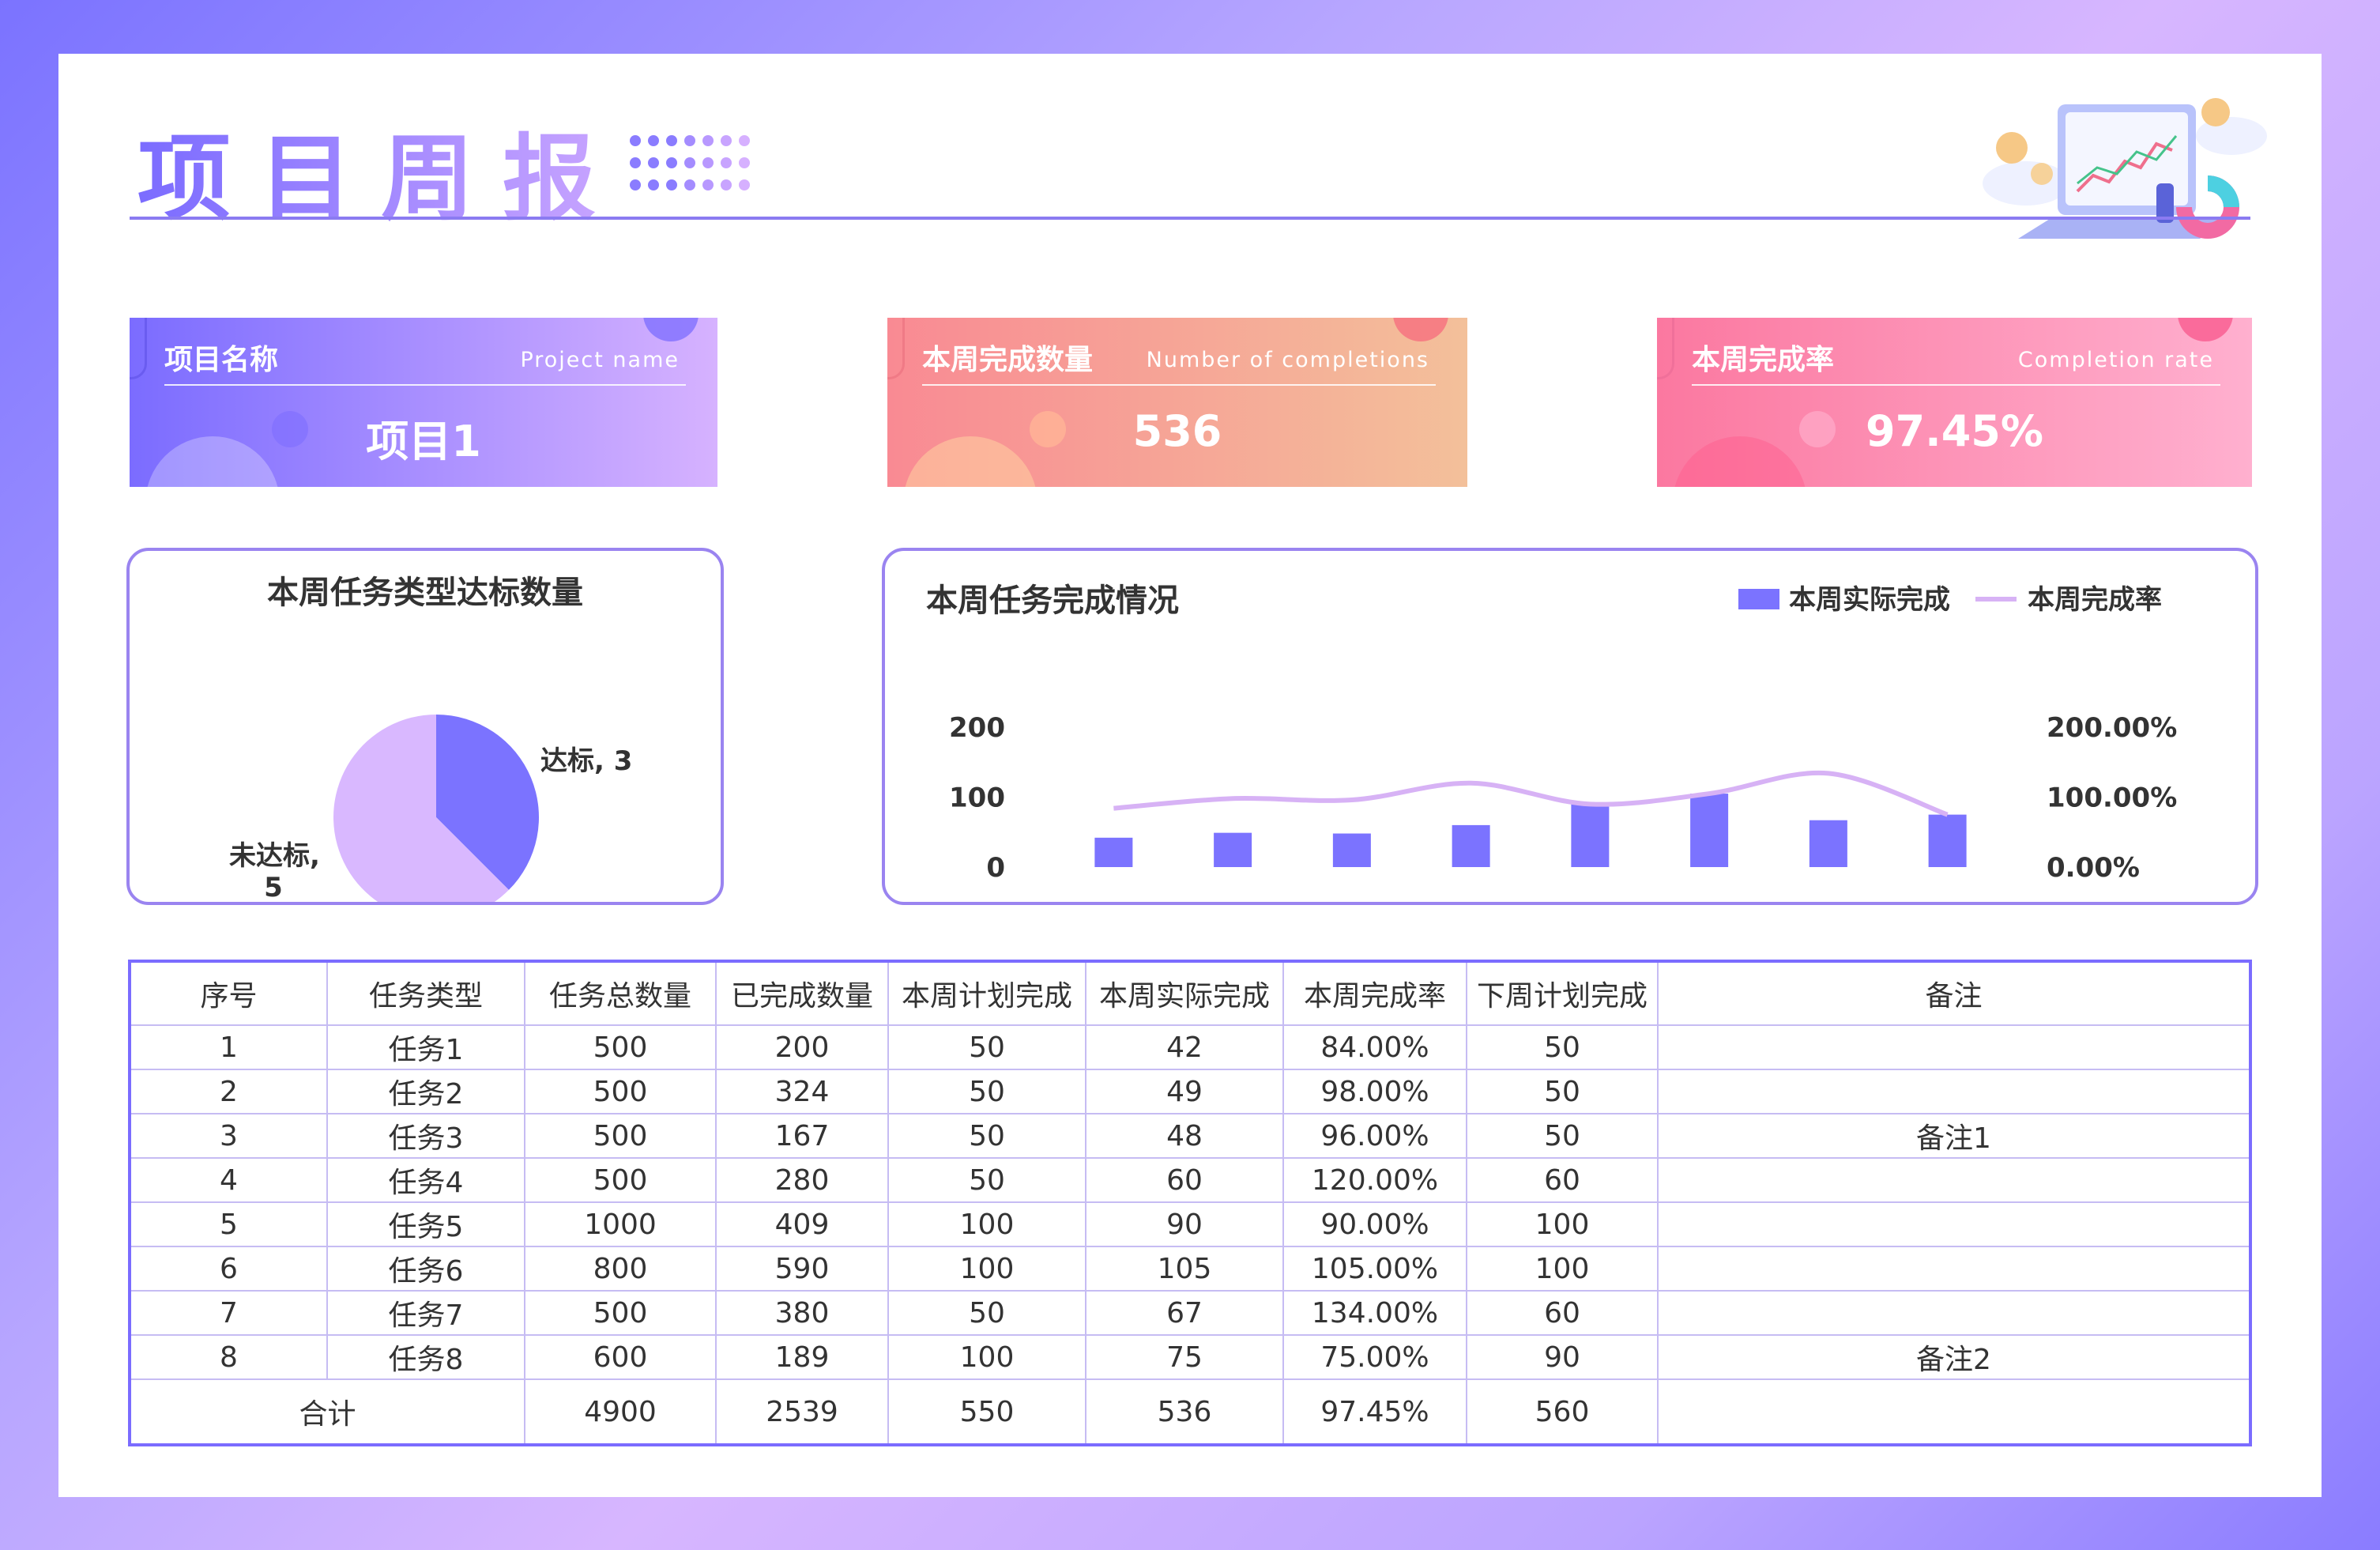 The height and width of the screenshot is (1550, 2380). I want to click on table-cell: 590, so click(802, 1269).